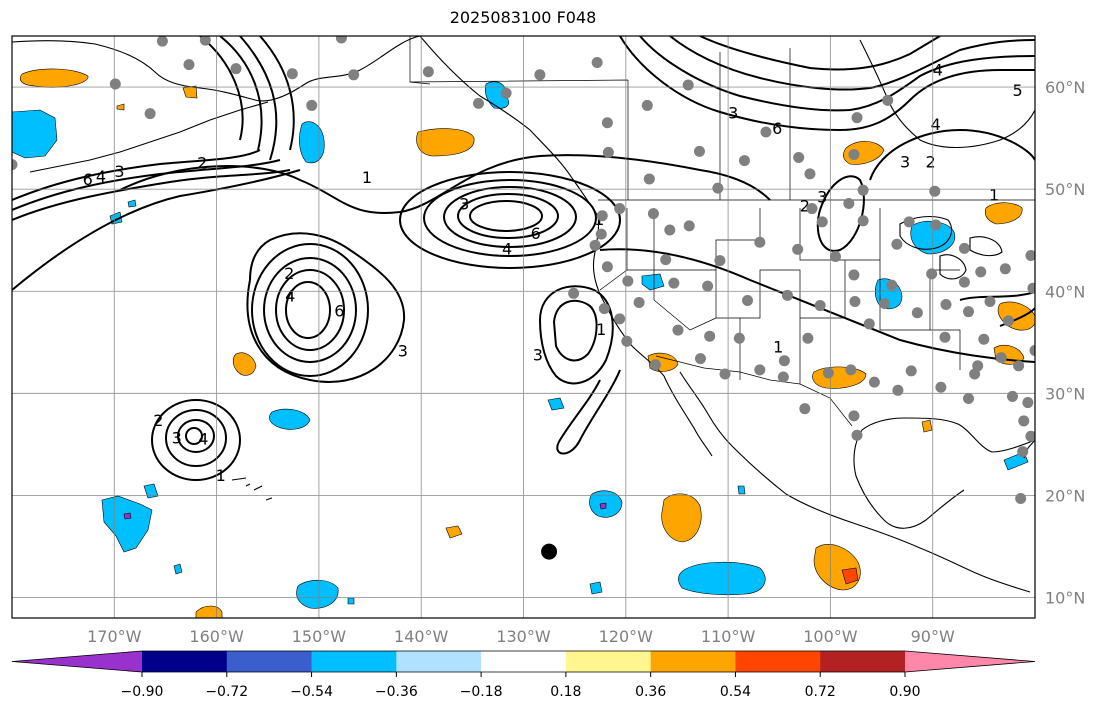 This screenshot has width=1105, height=712. What do you see at coordinates (735, 692) in the screenshot?
I see `colorbar-tick-label: 0.54` at bounding box center [735, 692].